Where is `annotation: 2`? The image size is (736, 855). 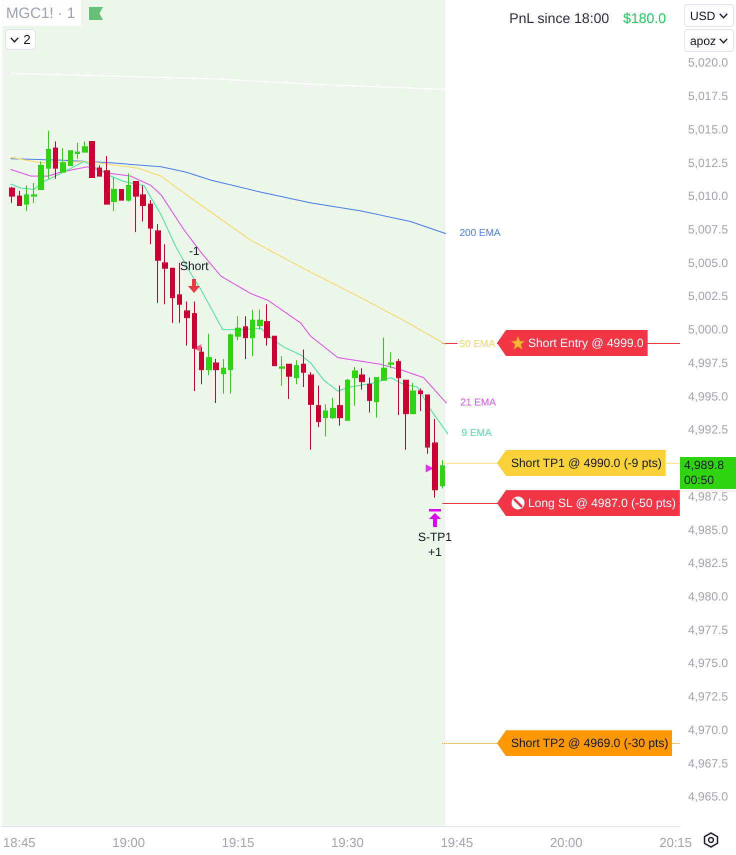
annotation: 2 is located at coordinates (27, 39).